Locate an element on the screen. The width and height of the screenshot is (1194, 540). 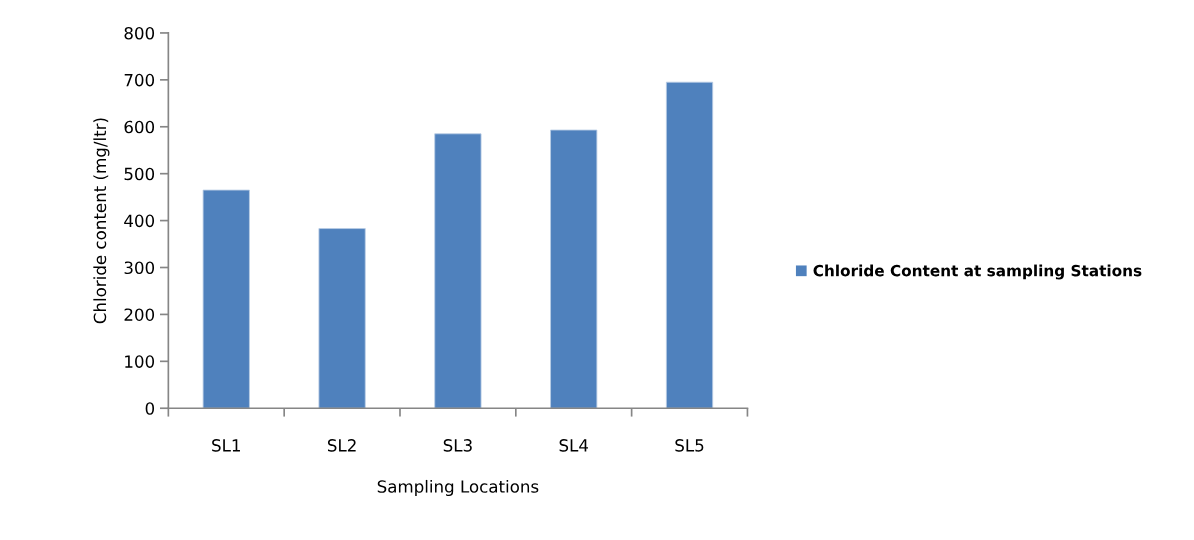
x-tick-label: SL5 is located at coordinates (689, 445).